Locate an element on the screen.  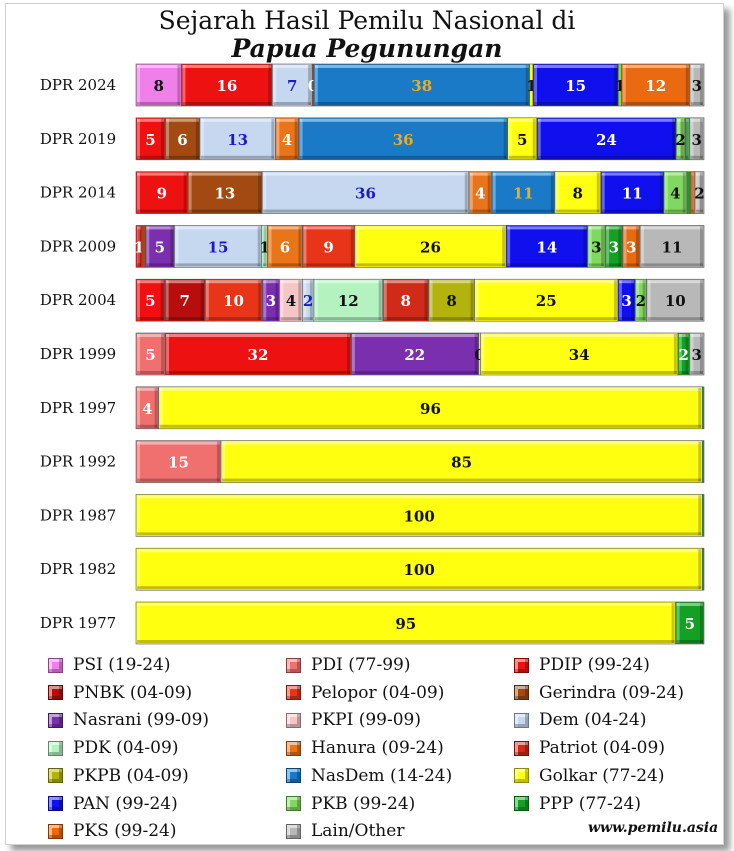
bar-segment-psi: 8 is located at coordinates (158, 85).